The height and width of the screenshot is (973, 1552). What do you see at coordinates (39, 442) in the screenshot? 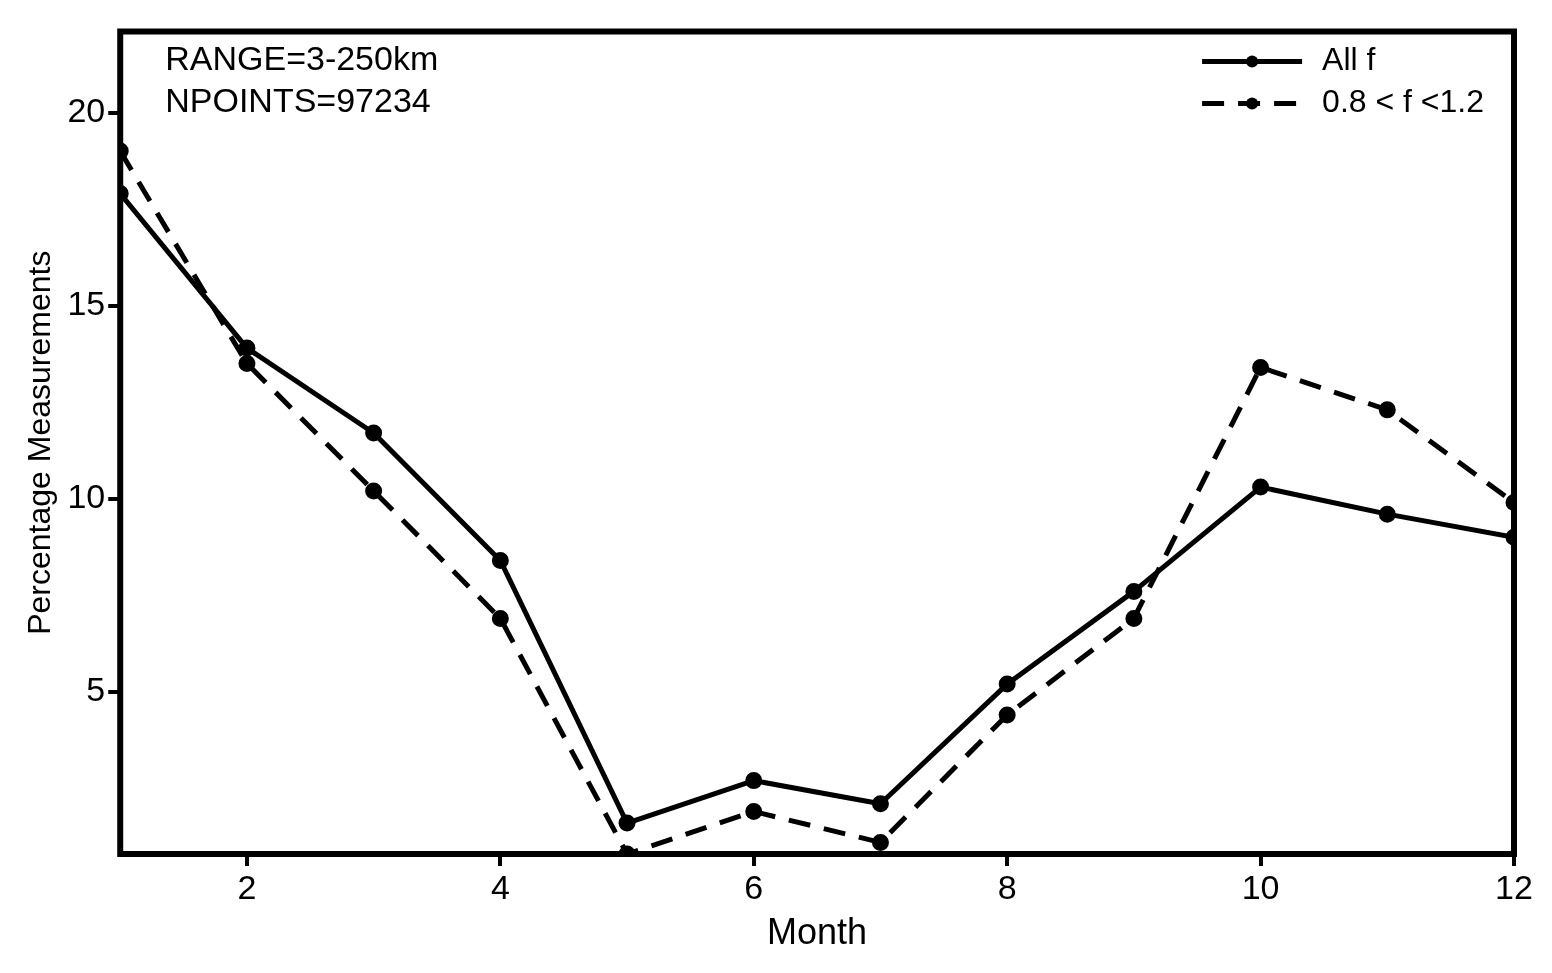
I see `y-axis-title: Percentage Measurements` at bounding box center [39, 442].